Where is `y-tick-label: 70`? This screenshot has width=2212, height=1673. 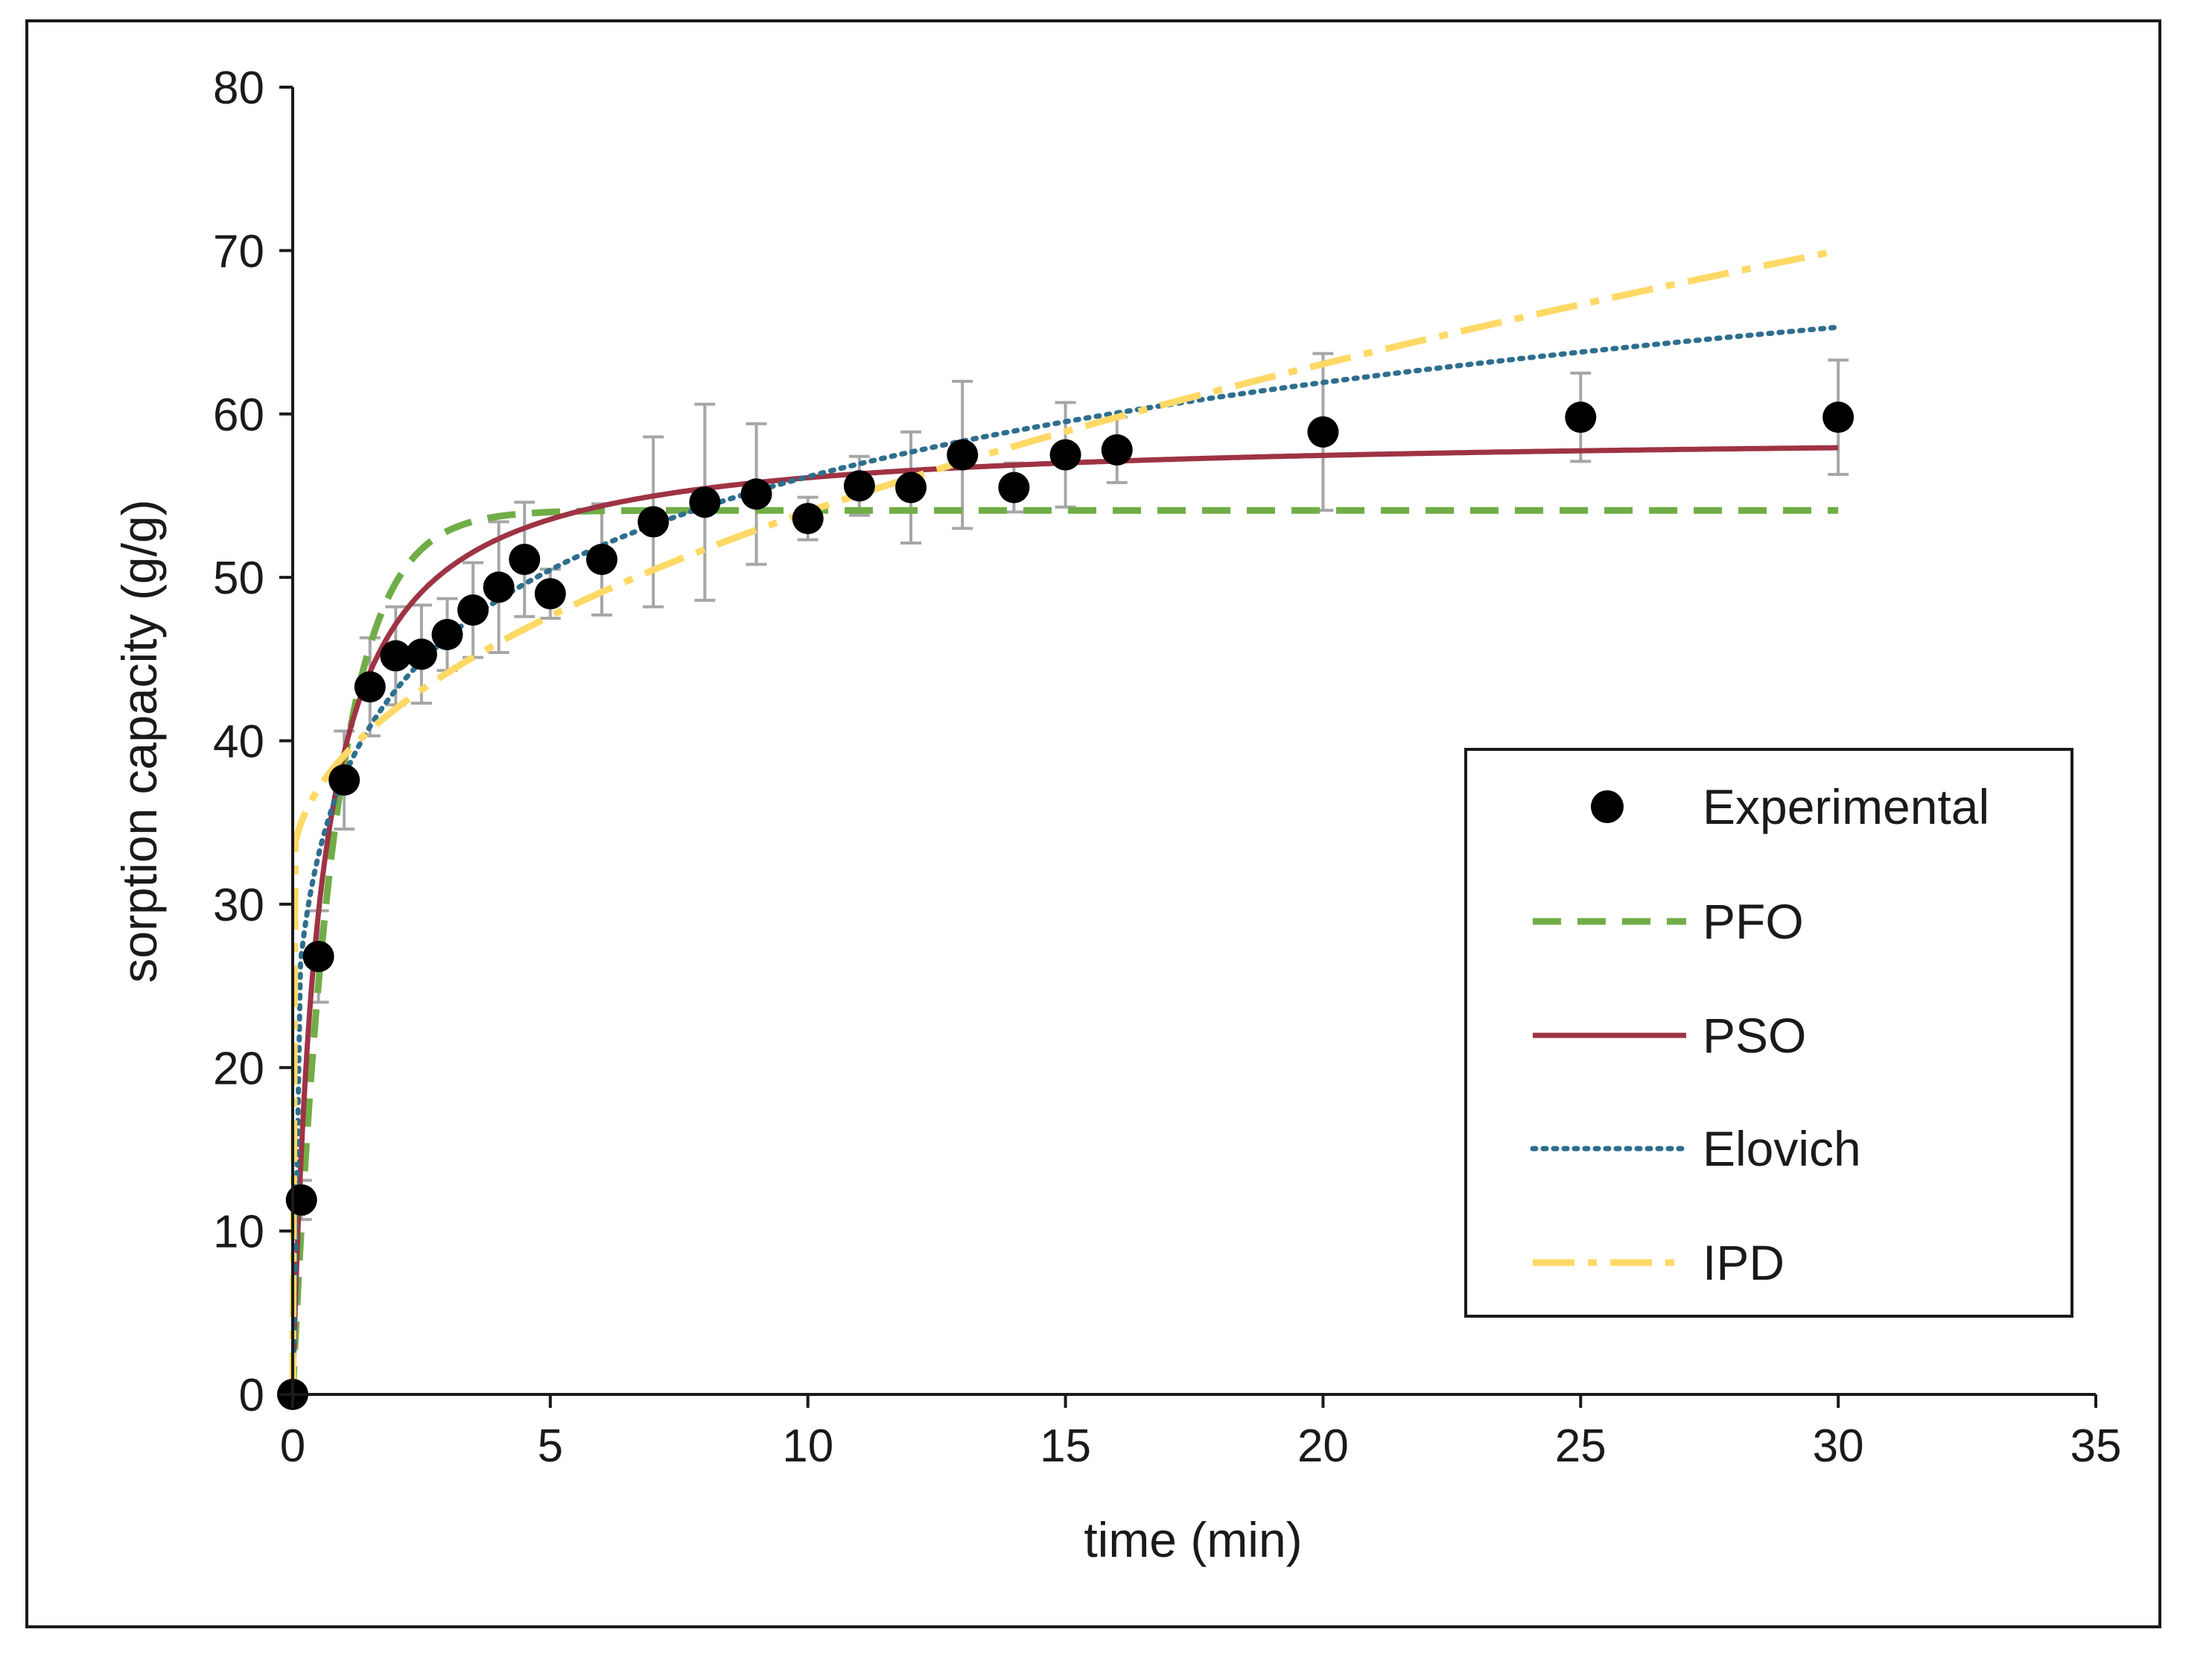
y-tick-label: 70 is located at coordinates (238, 251).